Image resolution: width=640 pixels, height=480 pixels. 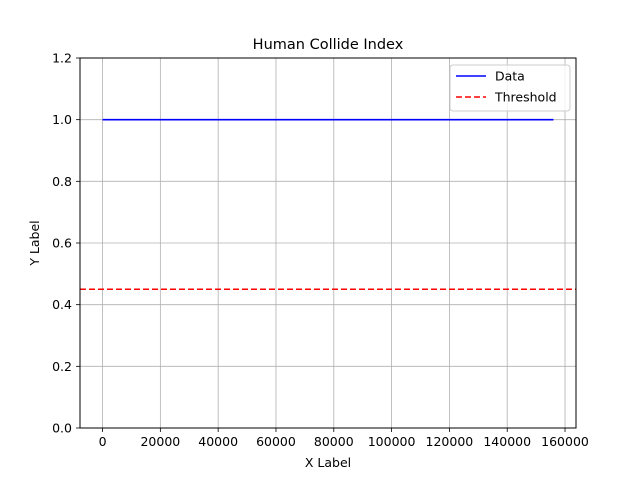 What do you see at coordinates (510, 88) in the screenshot?
I see `legend: Data Threshold` at bounding box center [510, 88].